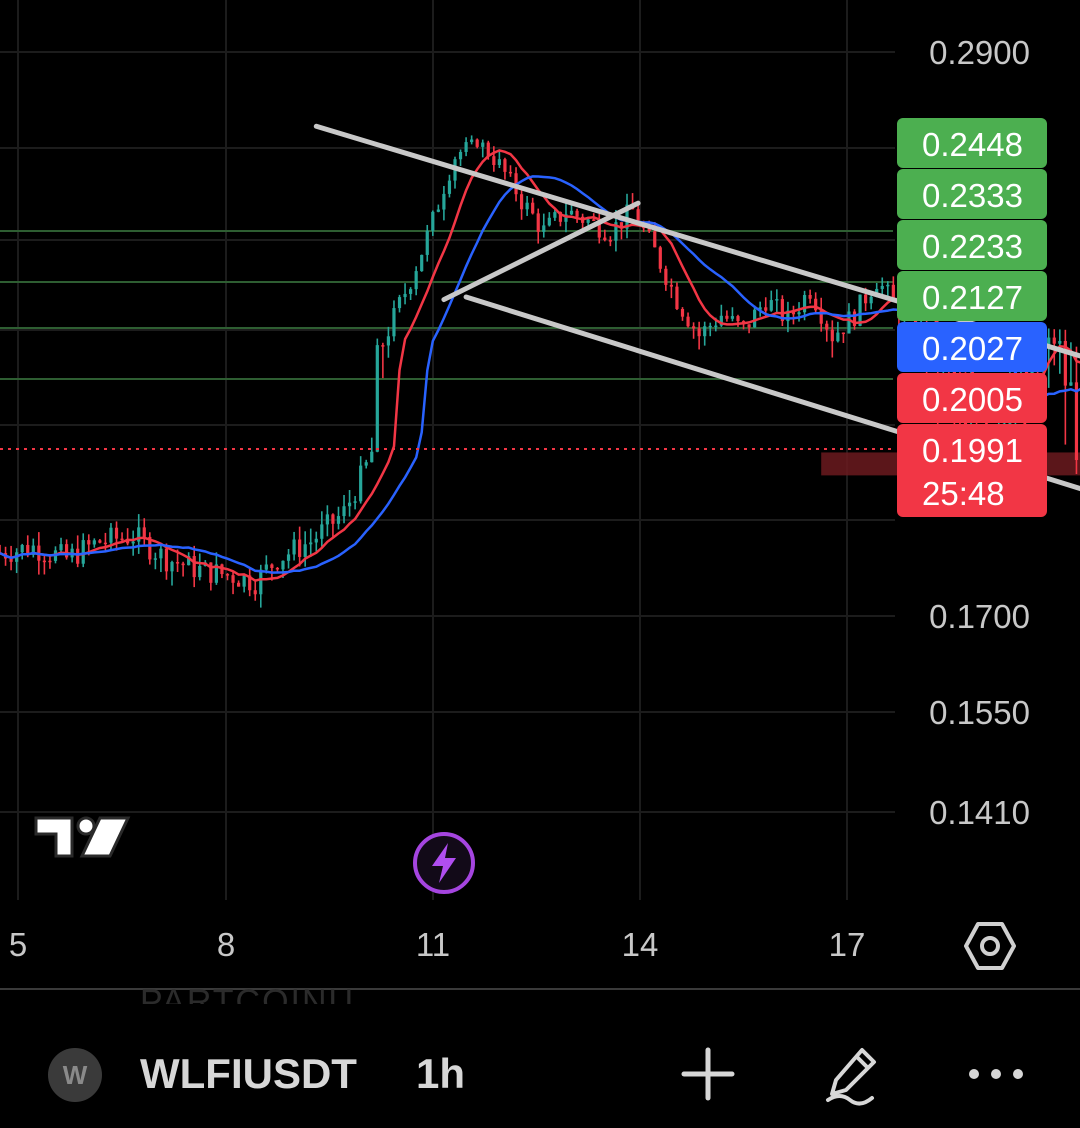 This screenshot has width=1080, height=1128. I want to click on price-tag-label: 0.1991, so click(972, 450).